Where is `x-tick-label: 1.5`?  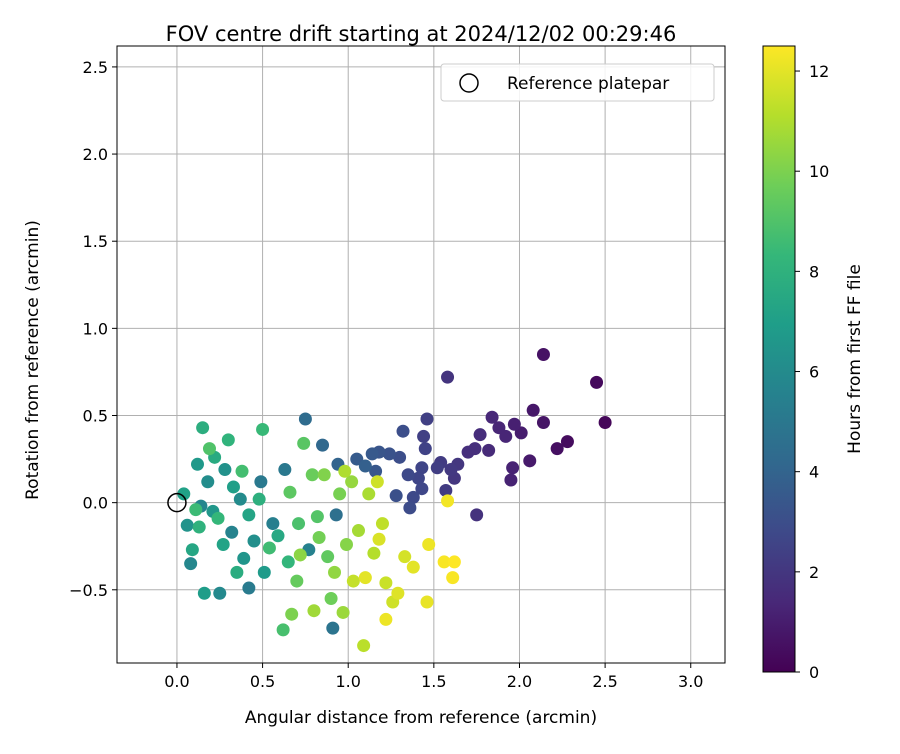
x-tick-label: 1.5 is located at coordinates (433, 681).